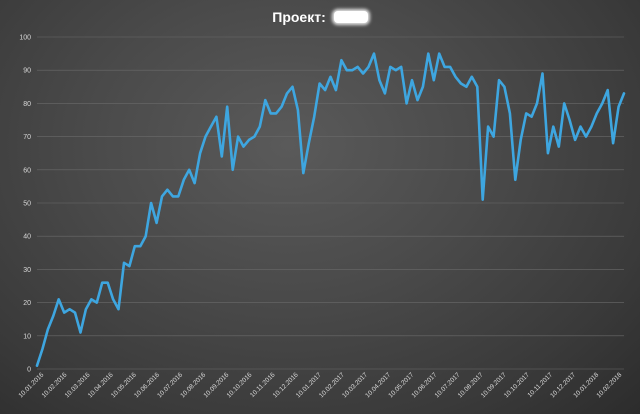 The width and height of the screenshot is (640, 414). I want to click on y-tick-label: 0, so click(29, 370).